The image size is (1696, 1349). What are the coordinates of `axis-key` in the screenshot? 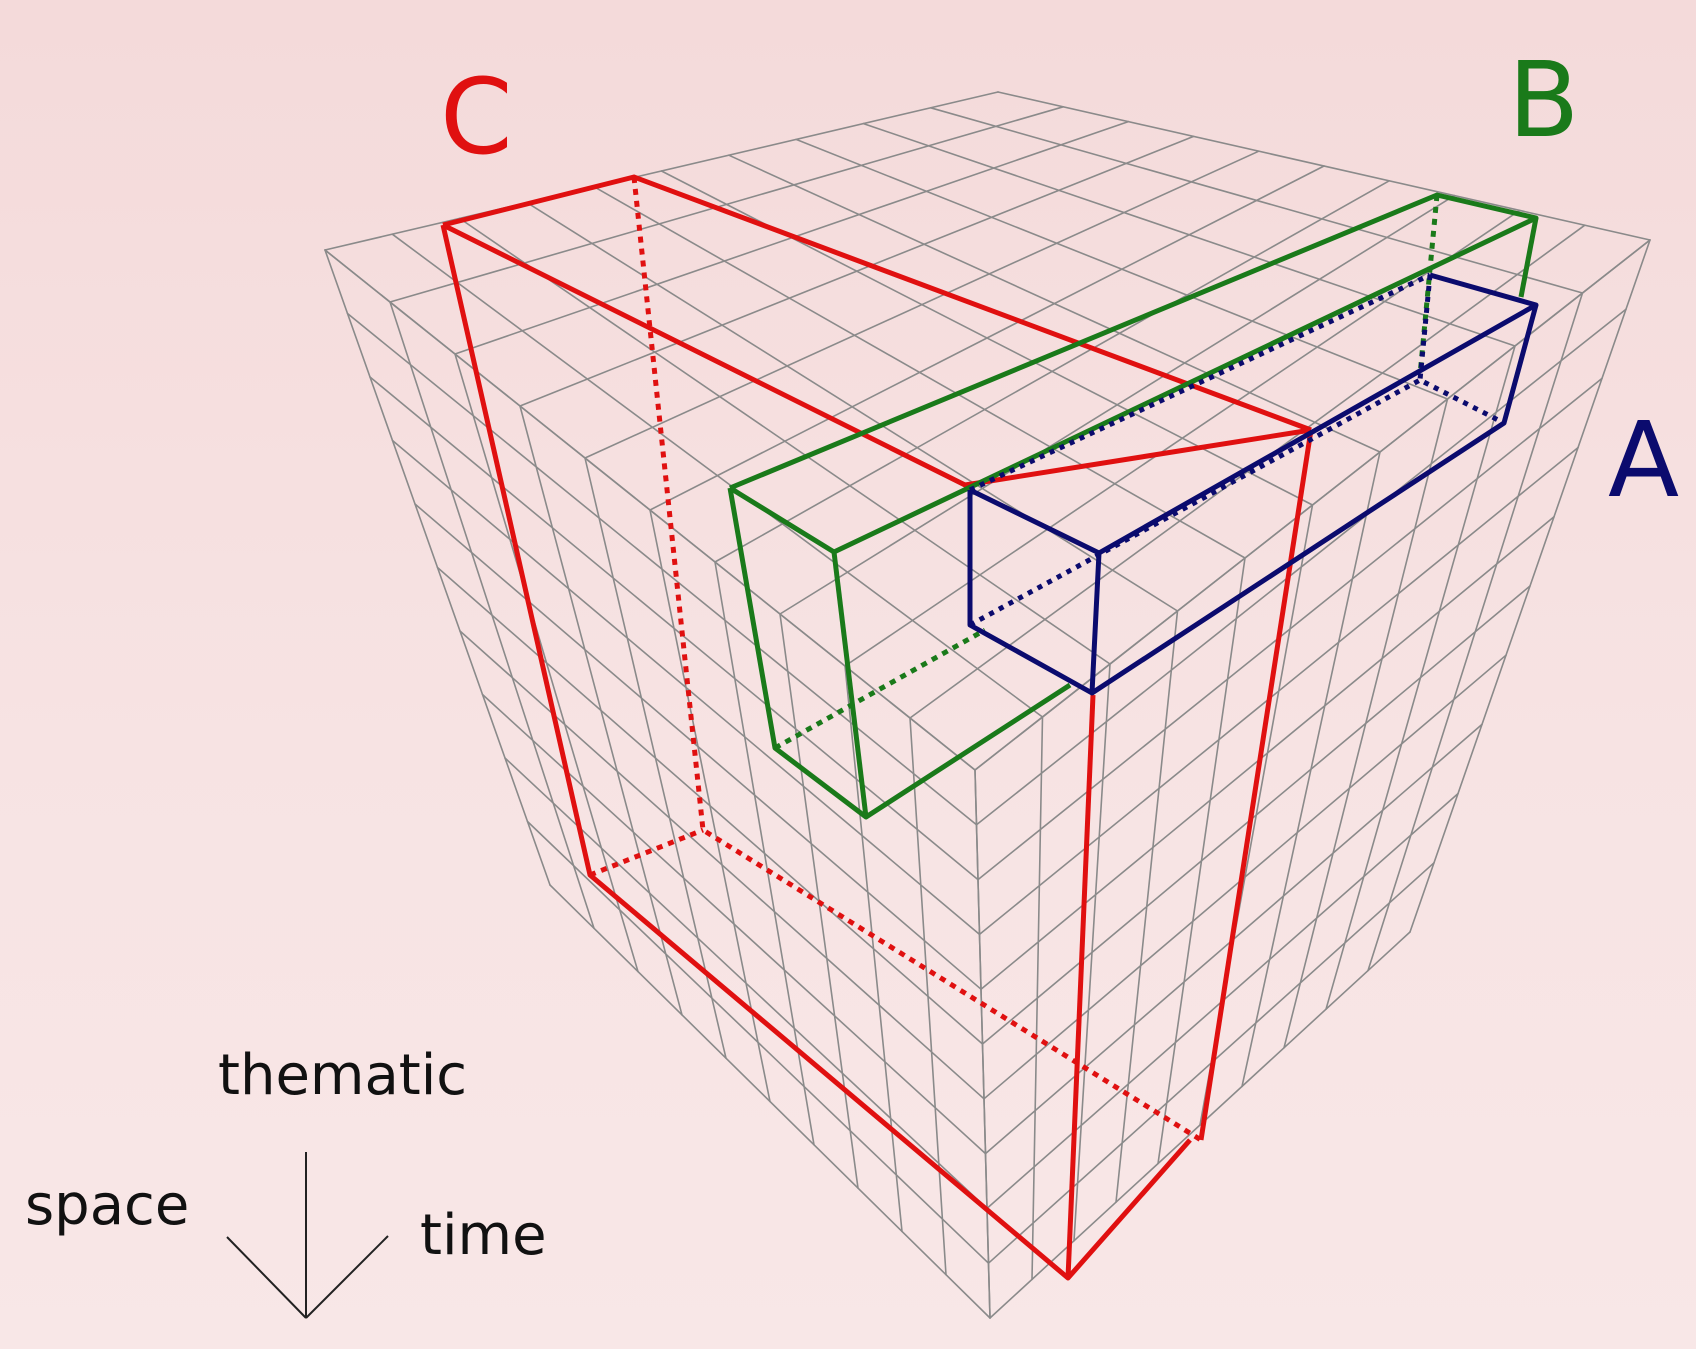 It's located at (307, 1235).